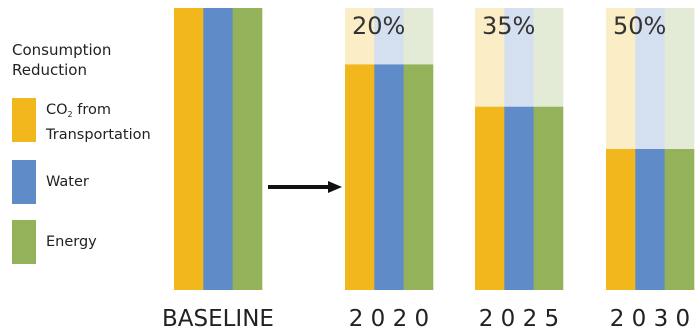  What do you see at coordinates (71, 242) in the screenshot?
I see `legend-label-energy: Energy` at bounding box center [71, 242].